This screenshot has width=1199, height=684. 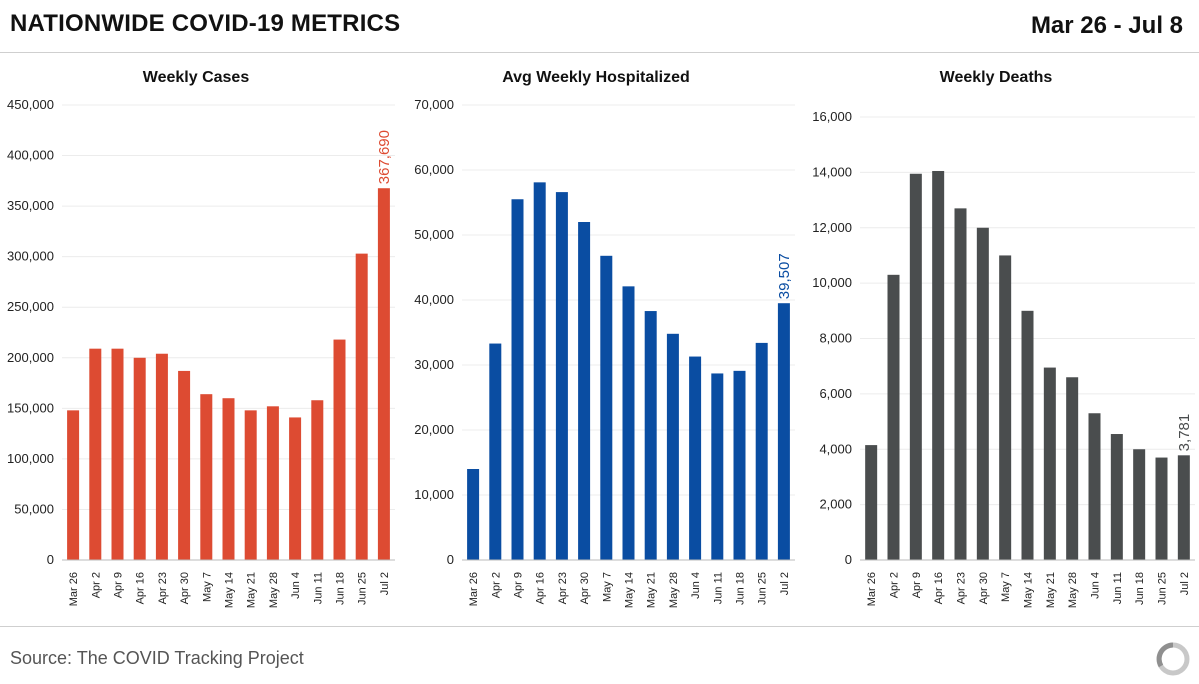 What do you see at coordinates (385, 583) in the screenshot?
I see `cases-x-tick-label: Jul 2` at bounding box center [385, 583].